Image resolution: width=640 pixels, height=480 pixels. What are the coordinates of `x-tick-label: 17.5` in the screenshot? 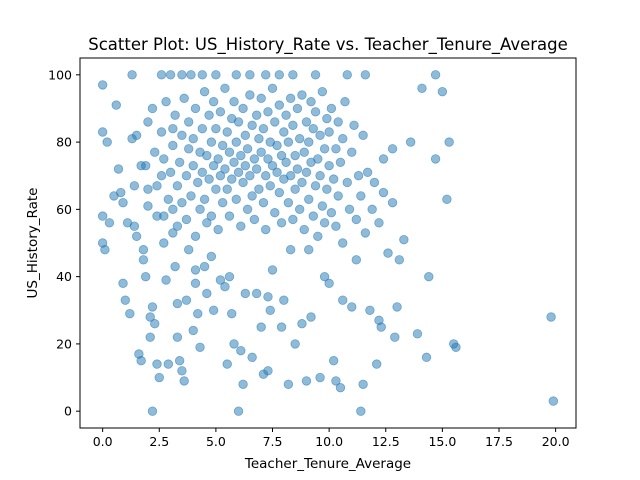 It's located at (499, 441).